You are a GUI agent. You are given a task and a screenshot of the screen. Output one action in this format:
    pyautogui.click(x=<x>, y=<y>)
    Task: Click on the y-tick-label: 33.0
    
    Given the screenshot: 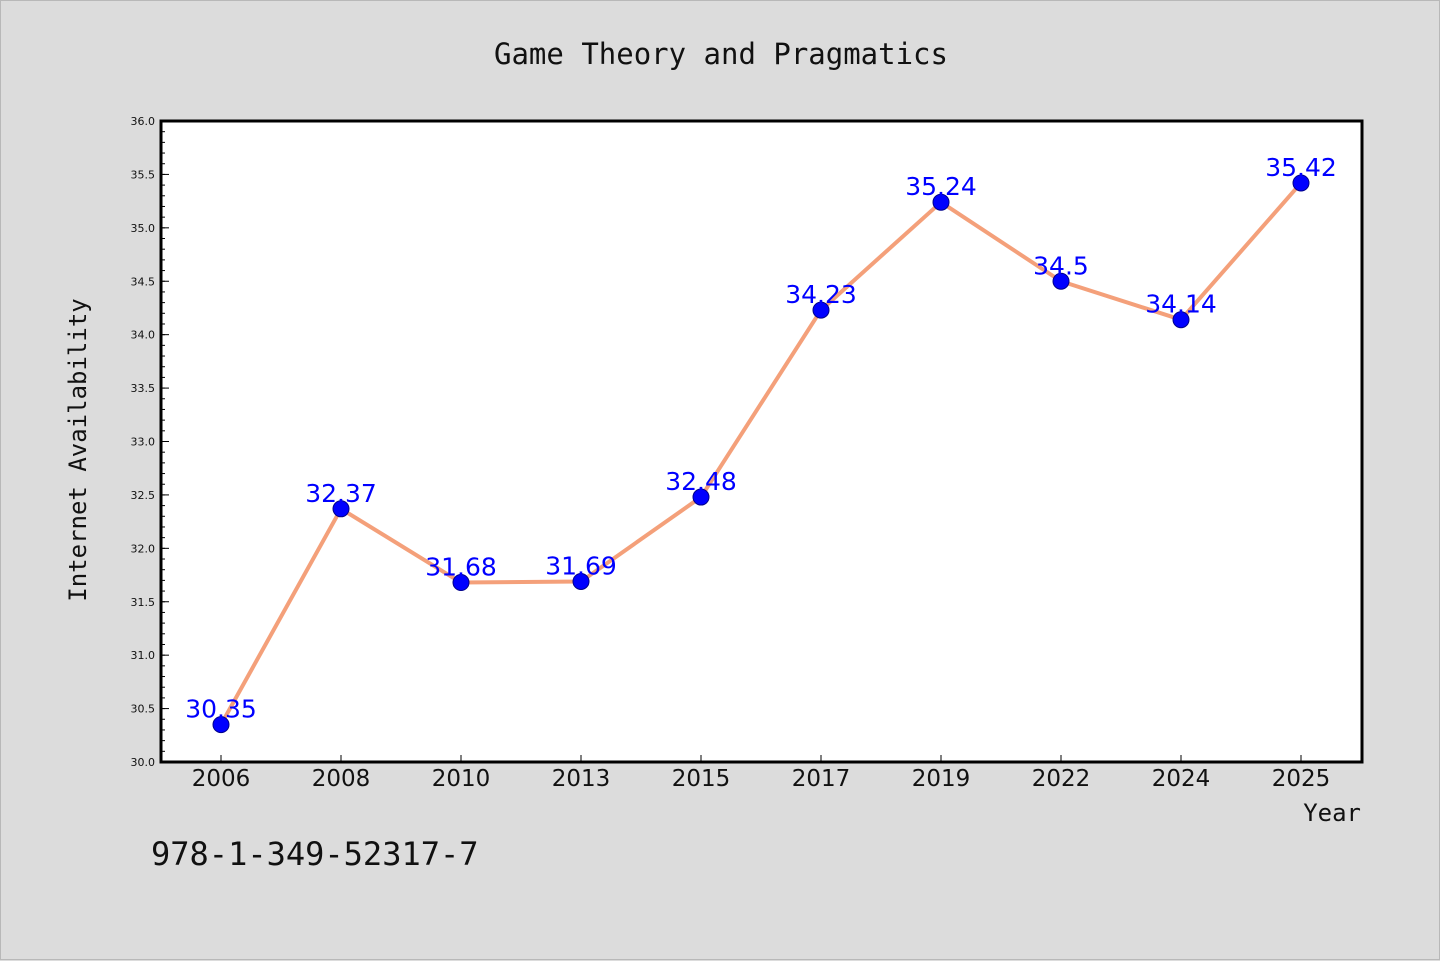 What is the action you would take?
    pyautogui.click(x=143, y=442)
    